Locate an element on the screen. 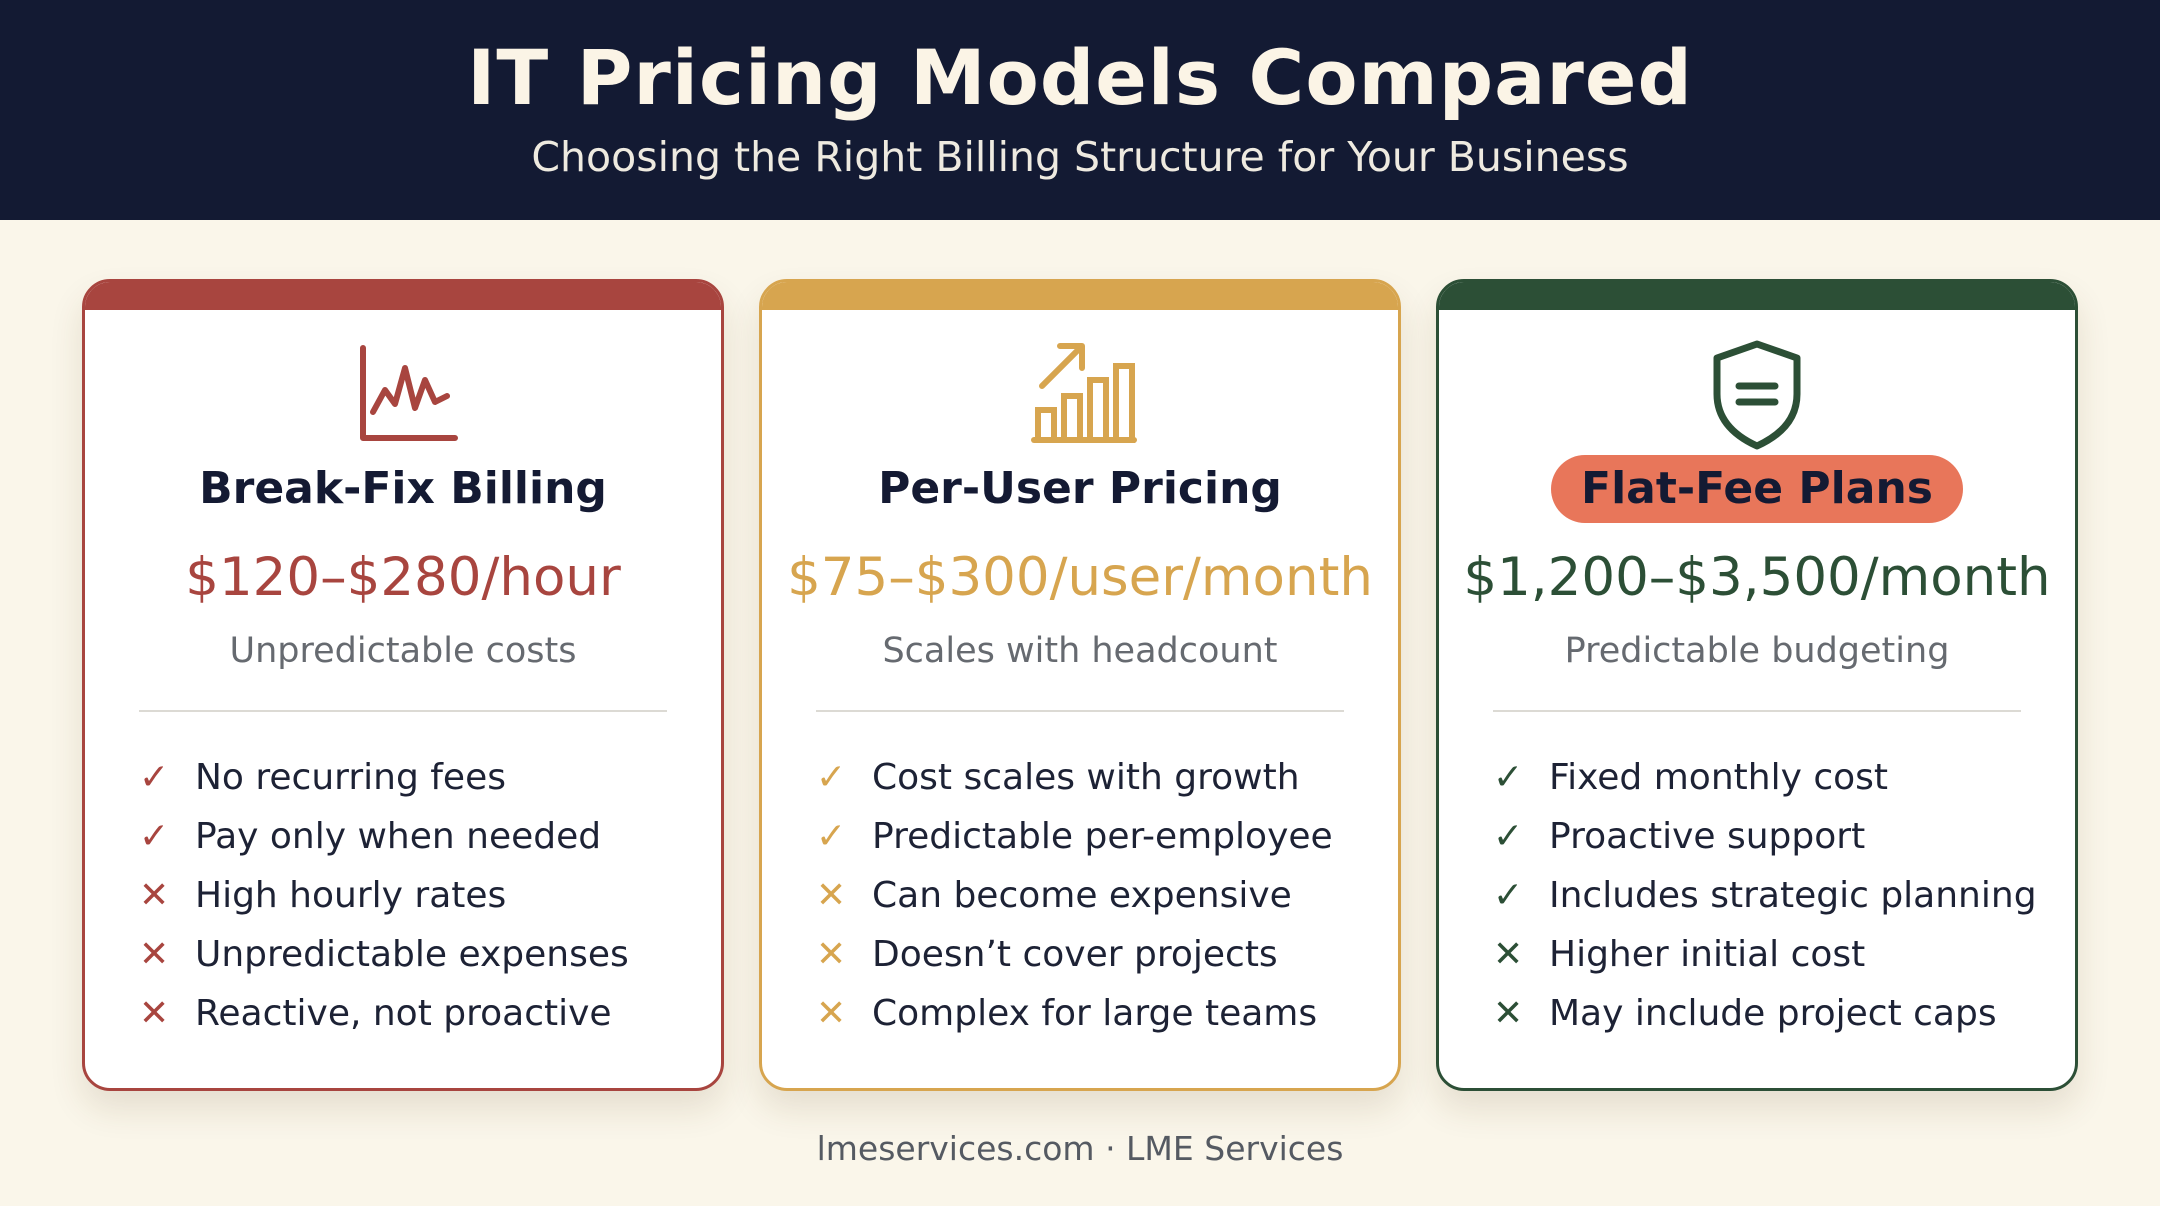  plan-tagline: Unpredictable costs is located at coordinates (403, 651).